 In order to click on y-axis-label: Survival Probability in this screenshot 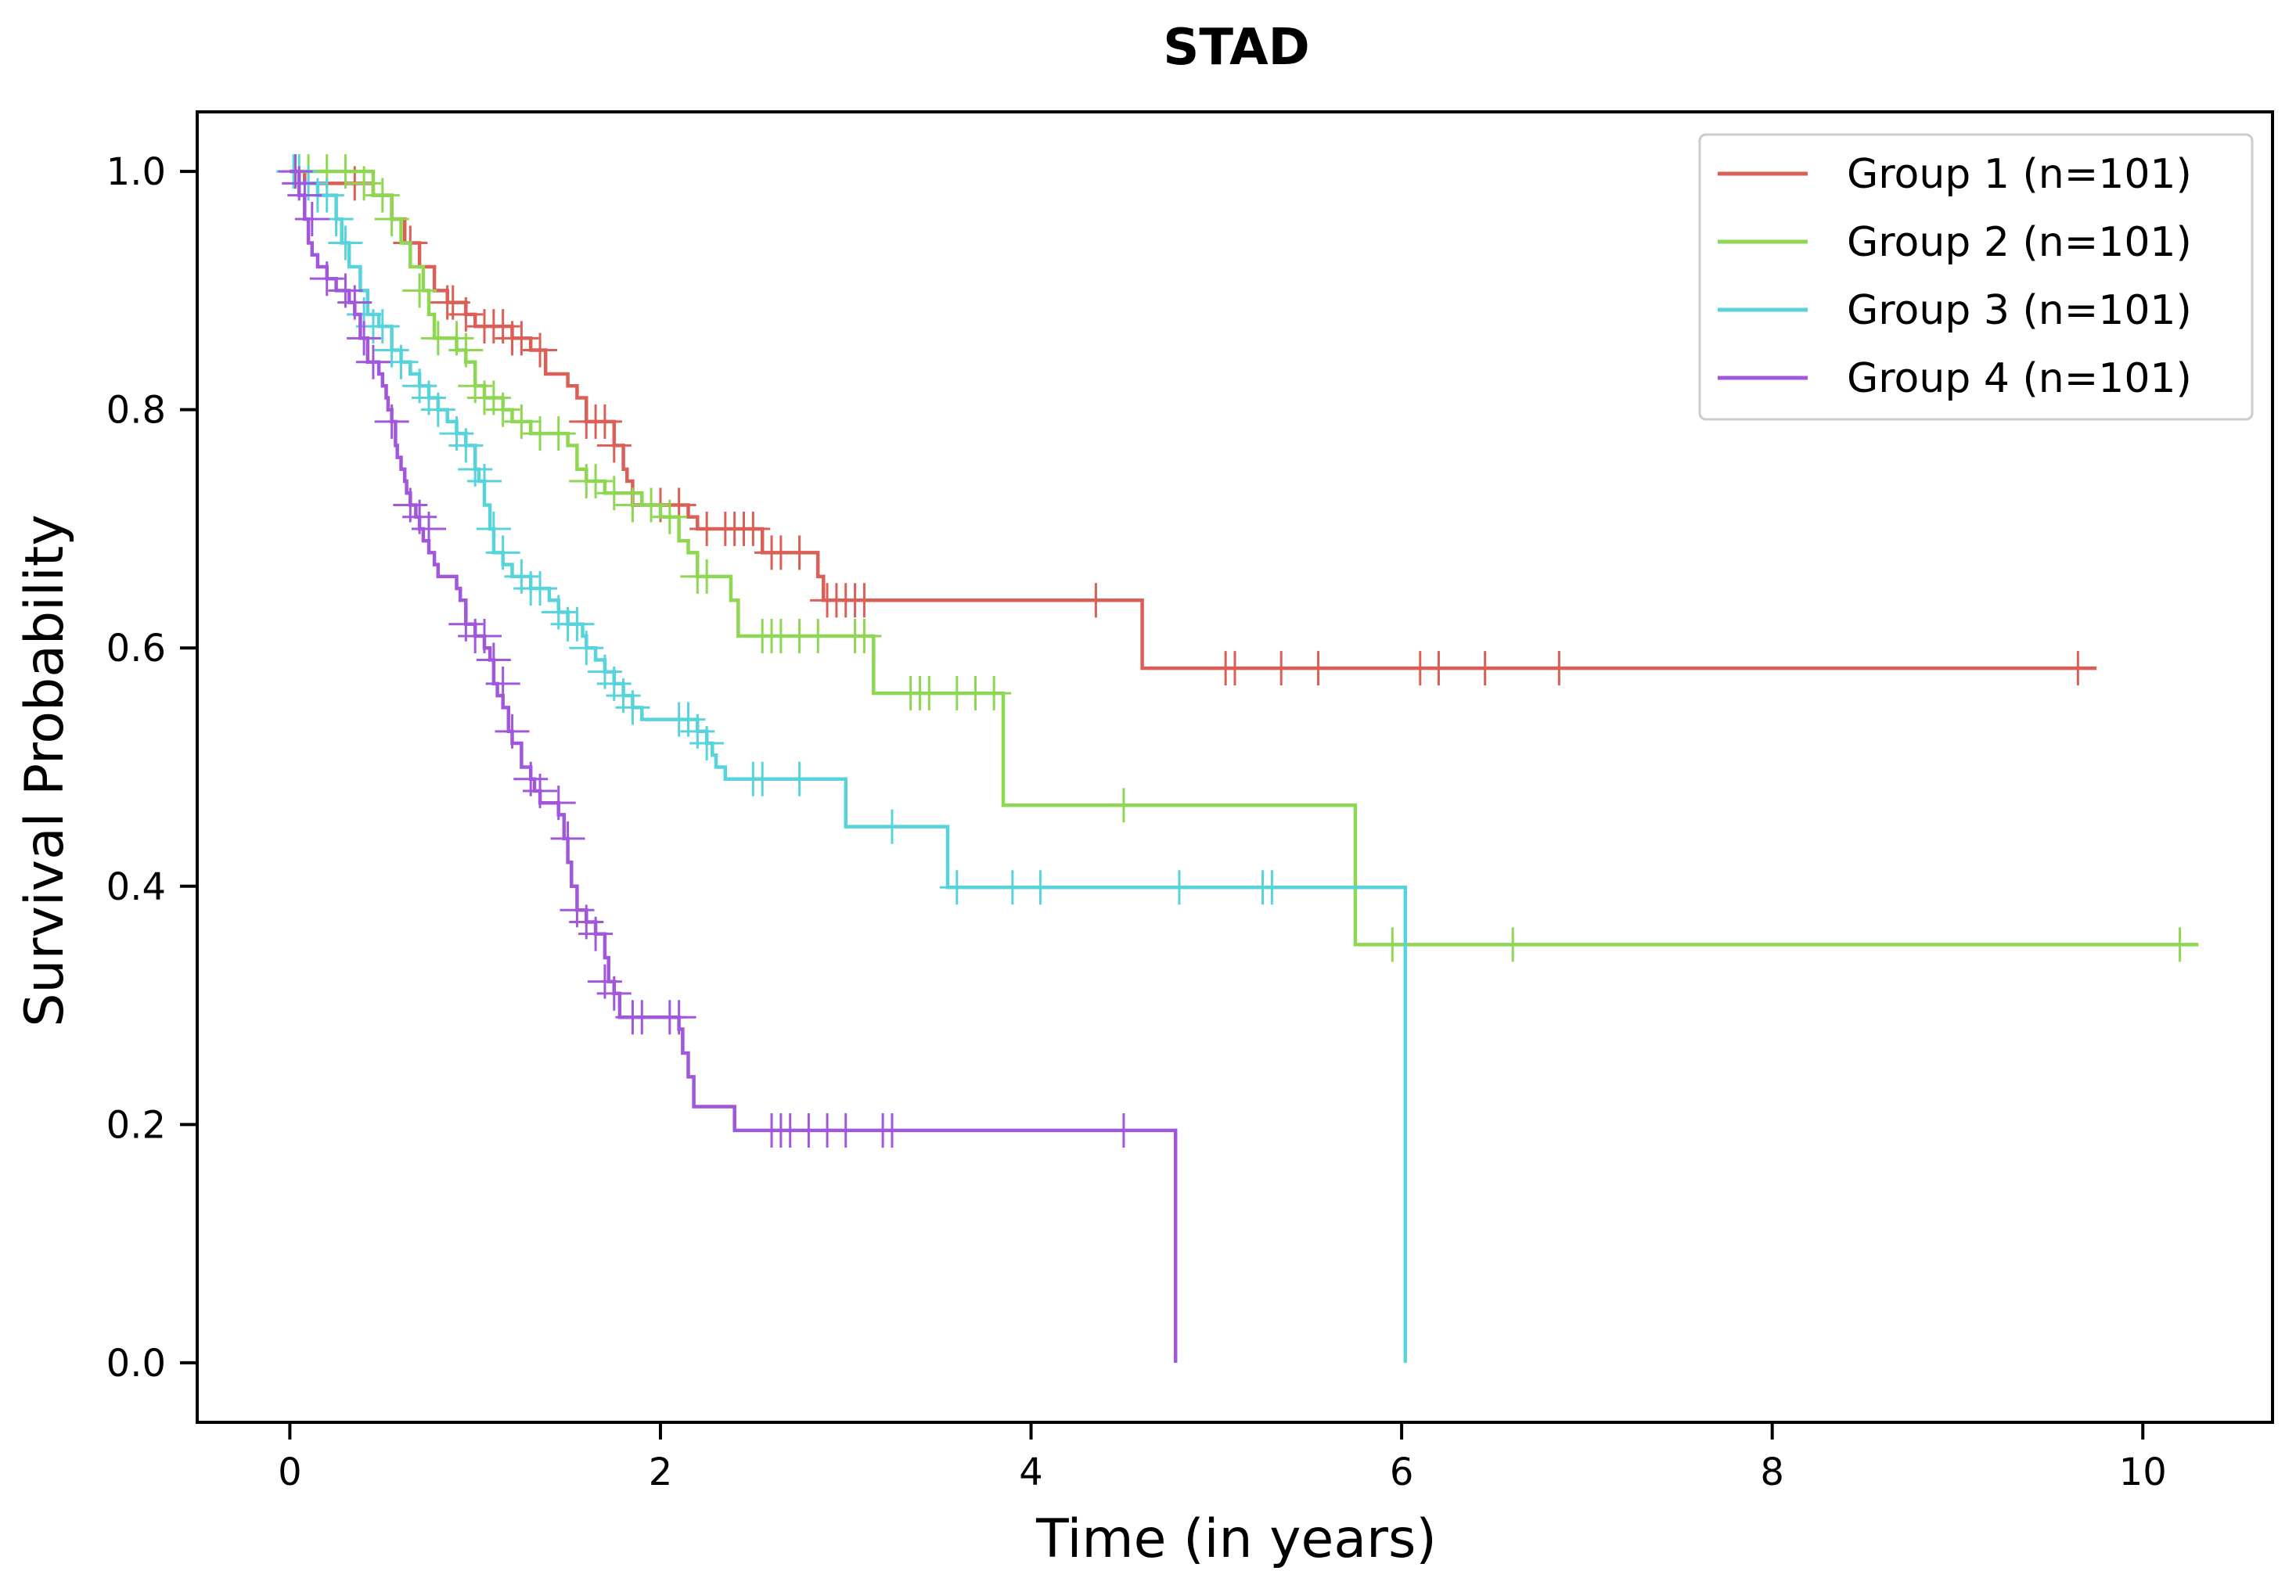, I will do `click(45, 770)`.